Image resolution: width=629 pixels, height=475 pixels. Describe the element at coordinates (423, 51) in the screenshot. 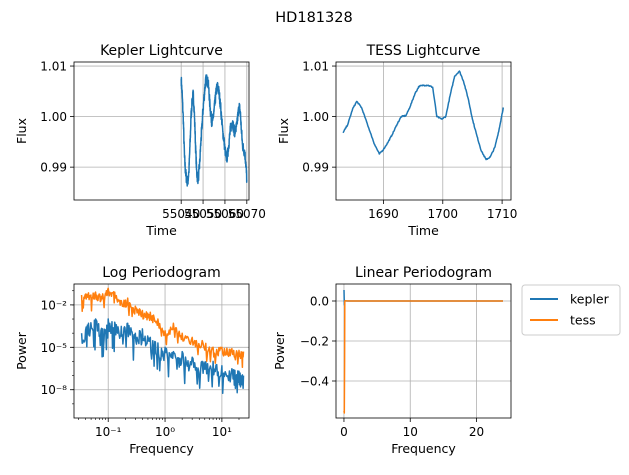

I see `tess-lc-title: TESS Lightcurve` at that location.